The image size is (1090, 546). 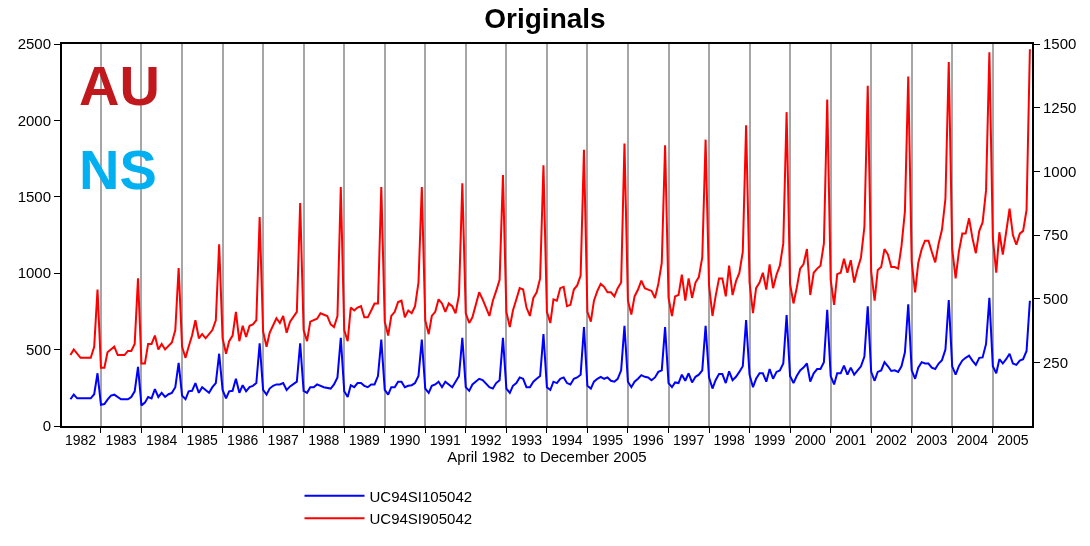 I want to click on y-tick-label: 1000, so click(x=34, y=273).